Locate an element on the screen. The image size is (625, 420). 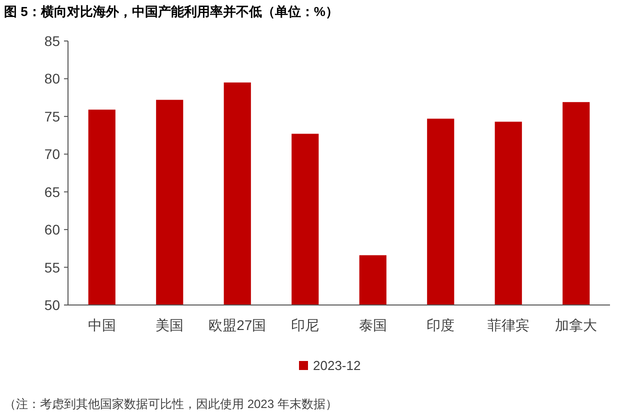
y-tick-label: 60 is located at coordinates (52, 230).